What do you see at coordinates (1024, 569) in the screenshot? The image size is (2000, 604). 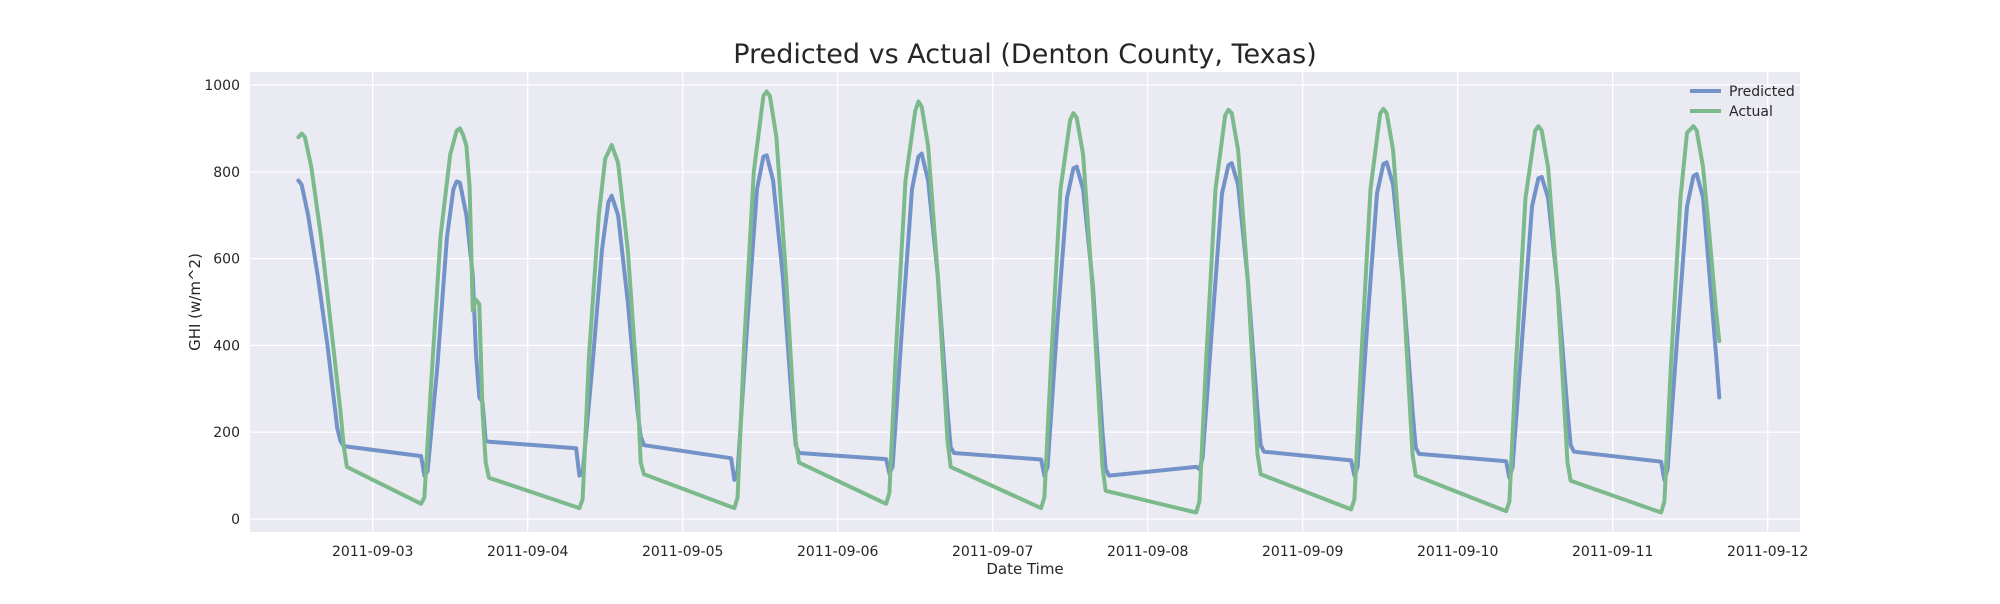 I see `x-axis-label: Date Time` at bounding box center [1024, 569].